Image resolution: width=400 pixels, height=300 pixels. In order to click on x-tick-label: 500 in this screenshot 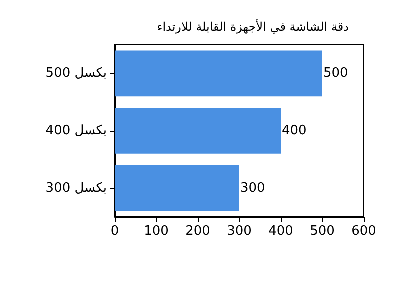, I will do `click(322, 231)`.